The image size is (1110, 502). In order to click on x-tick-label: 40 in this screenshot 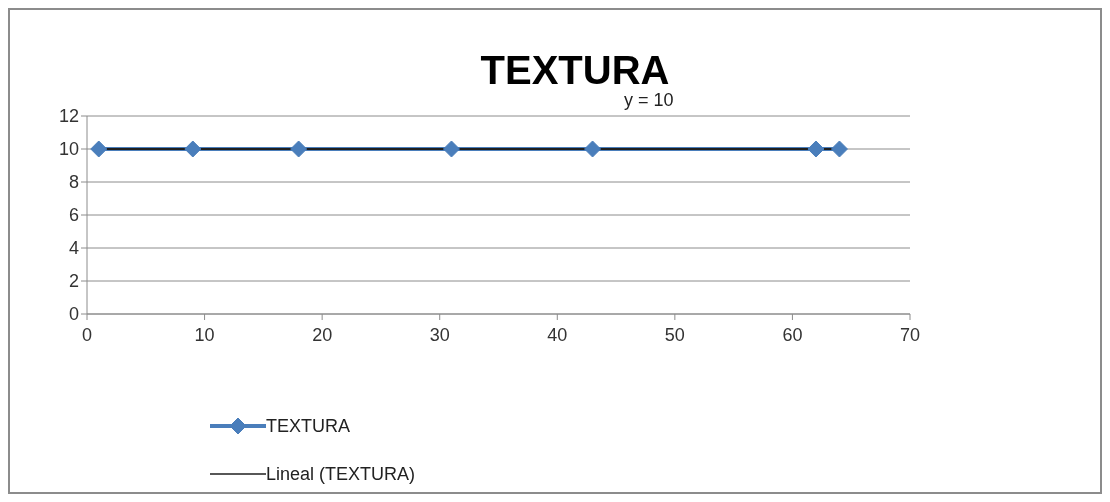, I will do `click(557, 334)`.